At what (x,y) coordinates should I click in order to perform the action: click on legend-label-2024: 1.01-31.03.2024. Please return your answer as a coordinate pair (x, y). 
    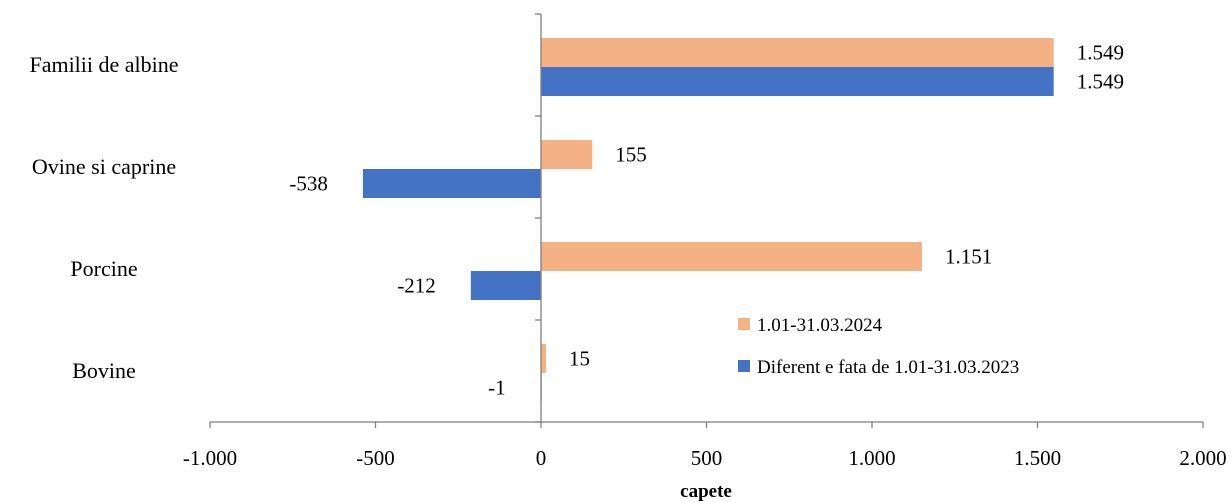
    Looking at the image, I should click on (820, 325).